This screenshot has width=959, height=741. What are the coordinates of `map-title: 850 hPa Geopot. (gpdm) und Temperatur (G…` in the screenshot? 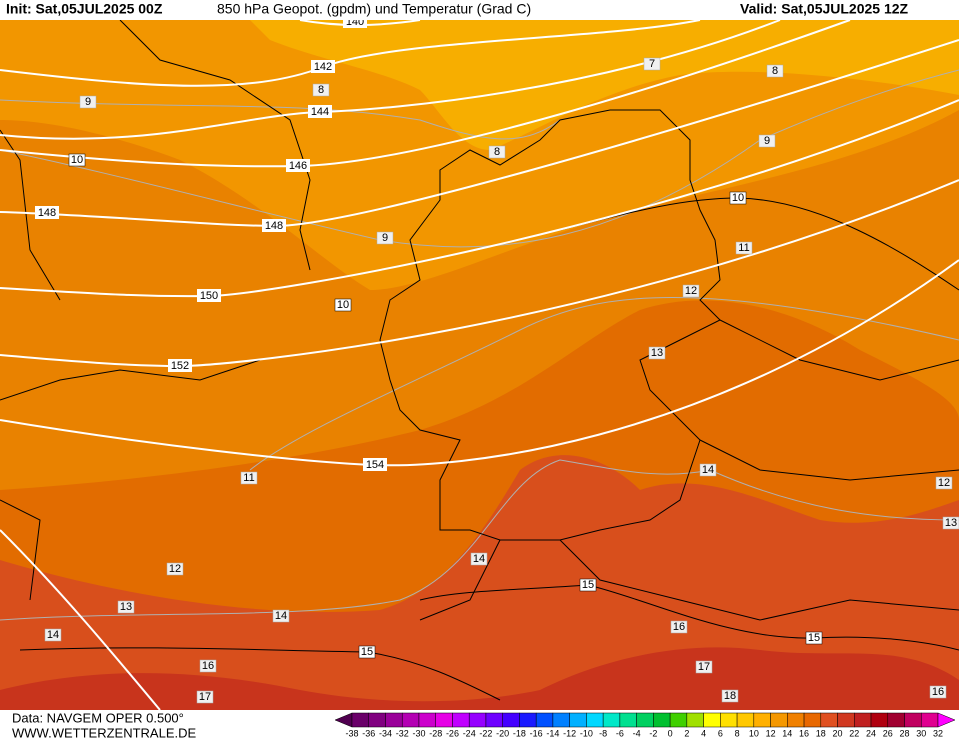 It's located at (374, 9).